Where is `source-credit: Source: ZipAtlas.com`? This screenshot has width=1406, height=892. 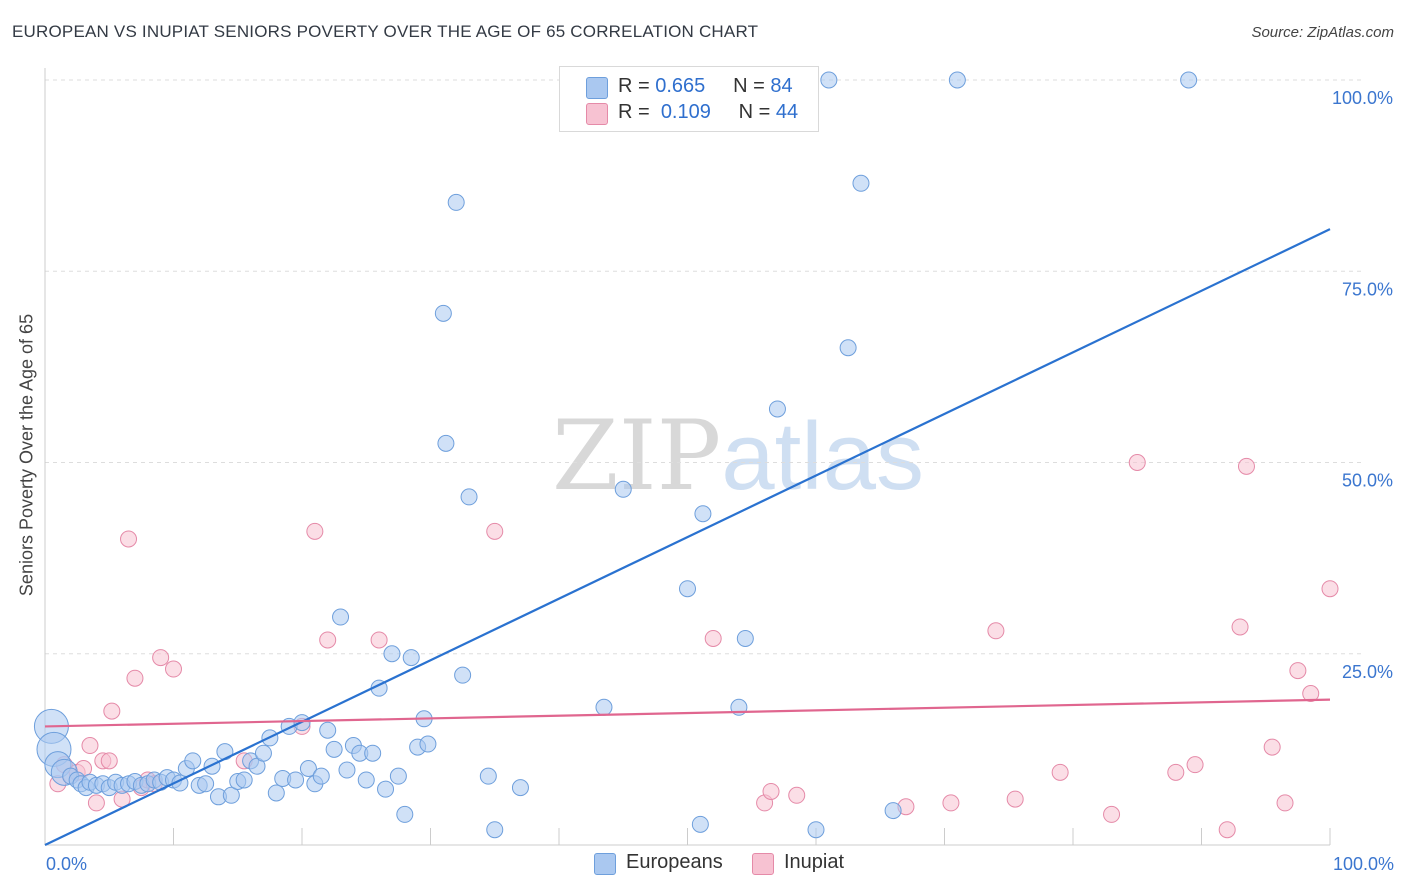
source-credit: Source: ZipAtlas.com is located at coordinates (1322, 32).